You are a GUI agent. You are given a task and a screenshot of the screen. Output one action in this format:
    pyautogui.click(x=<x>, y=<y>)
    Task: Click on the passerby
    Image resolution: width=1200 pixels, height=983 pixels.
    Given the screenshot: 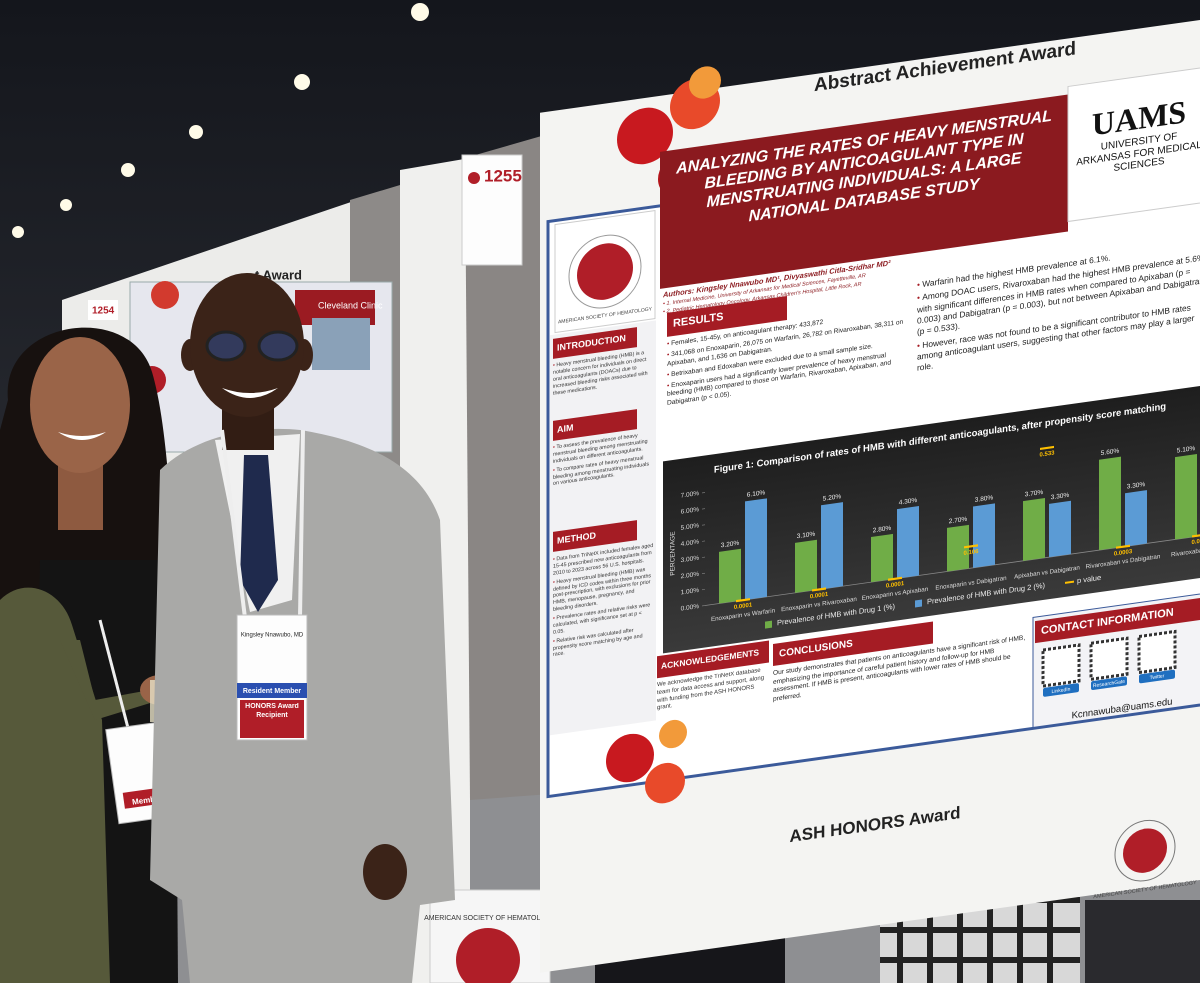 What is the action you would take?
    pyautogui.click(x=1142, y=941)
    